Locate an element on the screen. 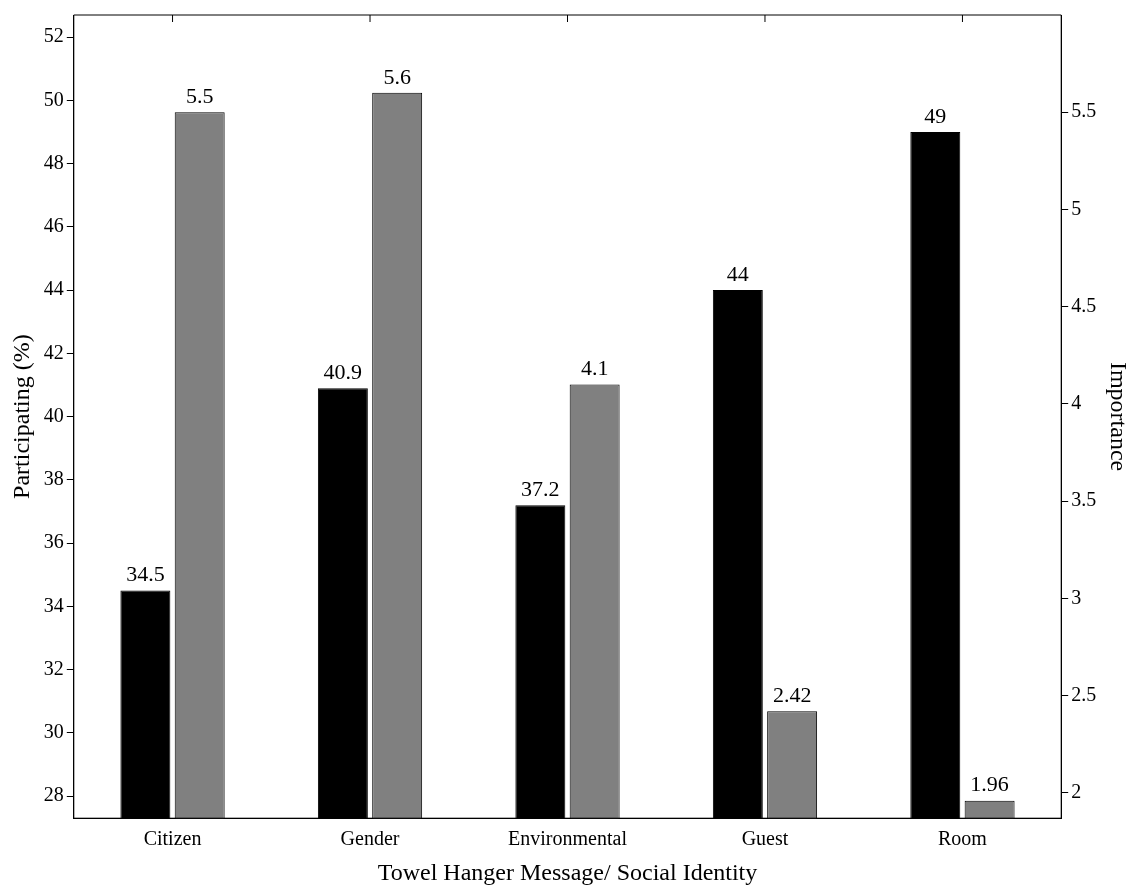 This screenshot has height=896, width=1140. y2-tick-label: 5.5 is located at coordinates (1084, 110).